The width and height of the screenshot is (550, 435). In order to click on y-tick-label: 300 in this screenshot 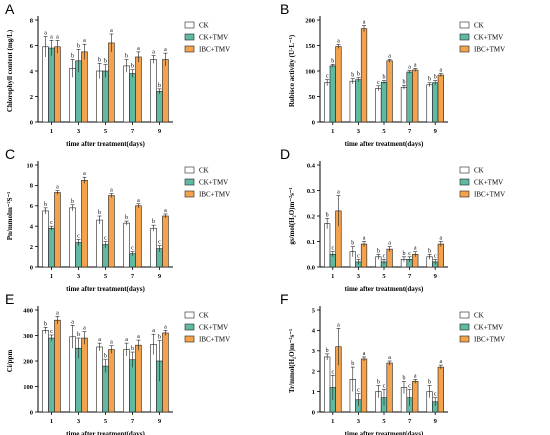, I will do `click(28, 336)`.